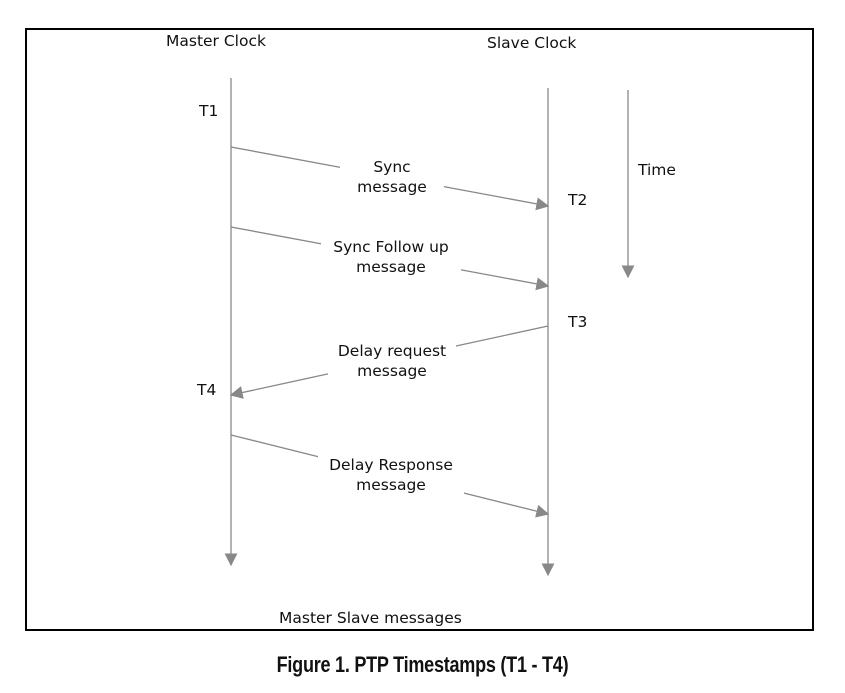 The width and height of the screenshot is (845, 693). What do you see at coordinates (532, 43) in the screenshot?
I see `slave-clock-label: Slave Clock` at bounding box center [532, 43].